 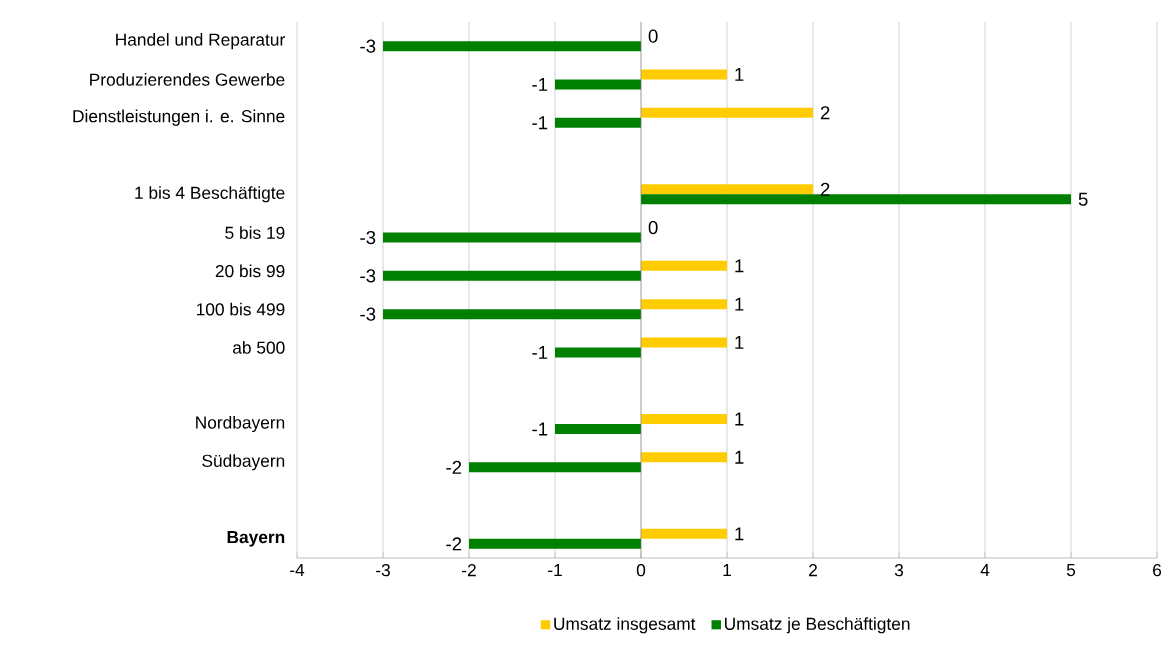 What do you see at coordinates (1071, 570) in the screenshot?
I see `x-tick-label: 5` at bounding box center [1071, 570].